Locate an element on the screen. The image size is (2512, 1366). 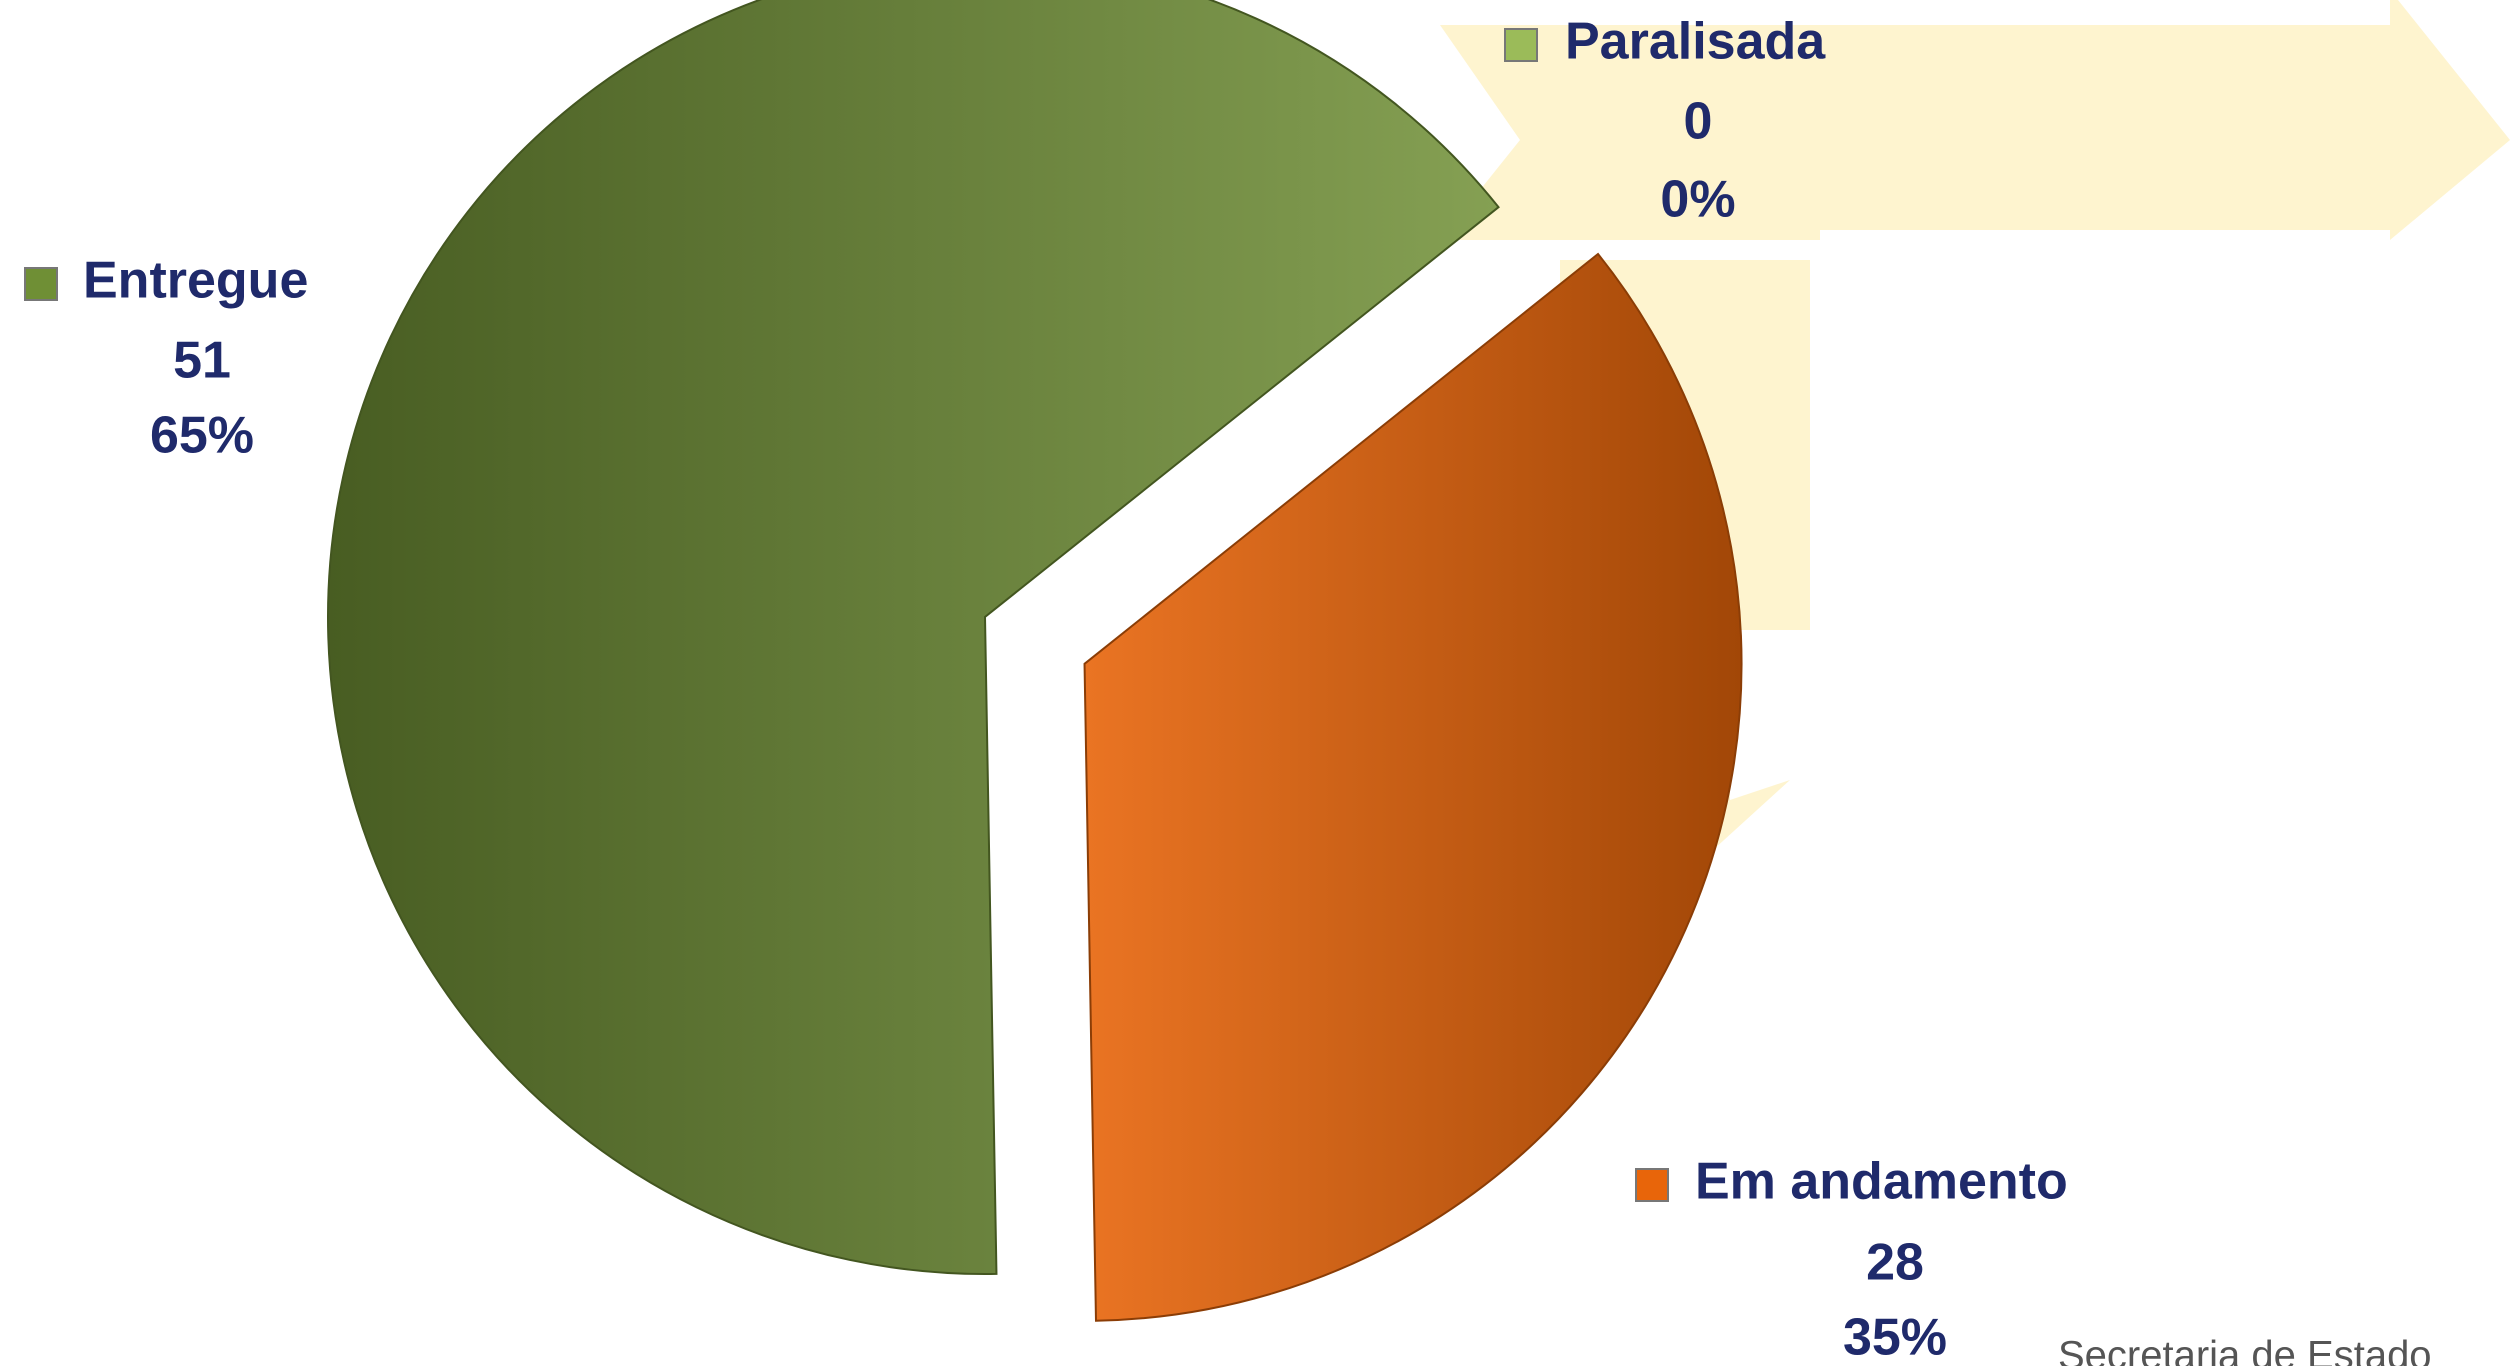
footer: Secretaria de Estado is located at coordinates (2245, 1350).